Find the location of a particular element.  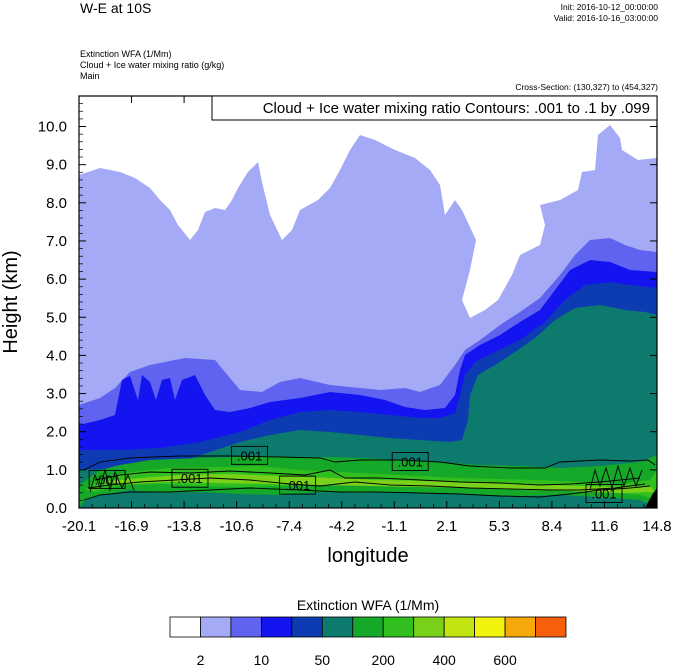

x-tick-label: -7.4 is located at coordinates (289, 526).